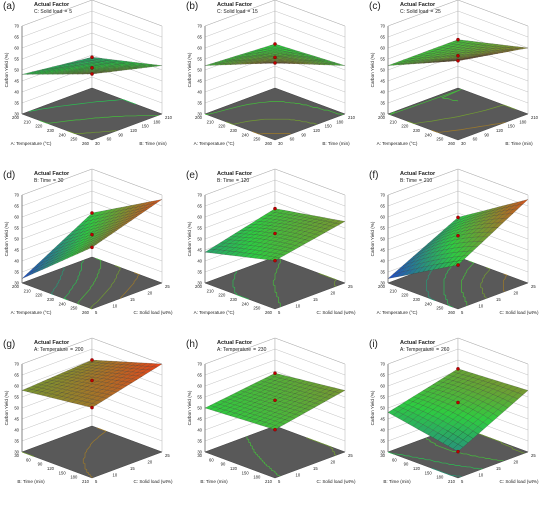  What do you see at coordinates (199, 286) in the screenshot?
I see `x-tick-label: 200` at bounding box center [199, 286].